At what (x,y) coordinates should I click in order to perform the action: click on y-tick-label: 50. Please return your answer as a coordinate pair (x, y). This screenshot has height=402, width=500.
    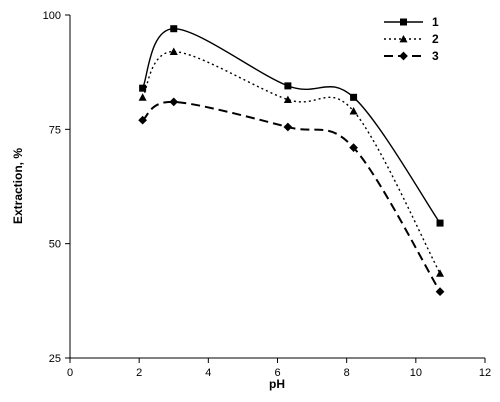
    Looking at the image, I should click on (55, 245).